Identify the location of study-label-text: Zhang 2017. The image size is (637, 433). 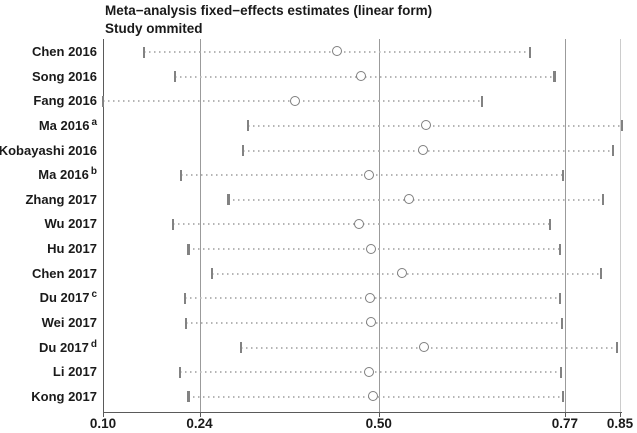
(61, 199).